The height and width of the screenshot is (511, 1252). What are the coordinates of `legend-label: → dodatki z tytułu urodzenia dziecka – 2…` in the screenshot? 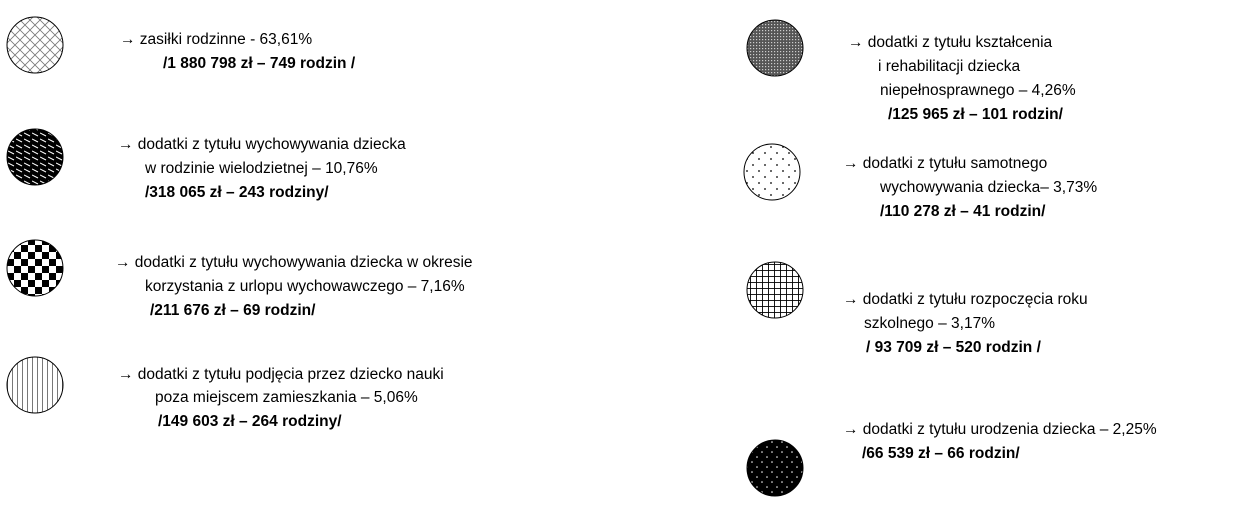 It's located at (1000, 429).